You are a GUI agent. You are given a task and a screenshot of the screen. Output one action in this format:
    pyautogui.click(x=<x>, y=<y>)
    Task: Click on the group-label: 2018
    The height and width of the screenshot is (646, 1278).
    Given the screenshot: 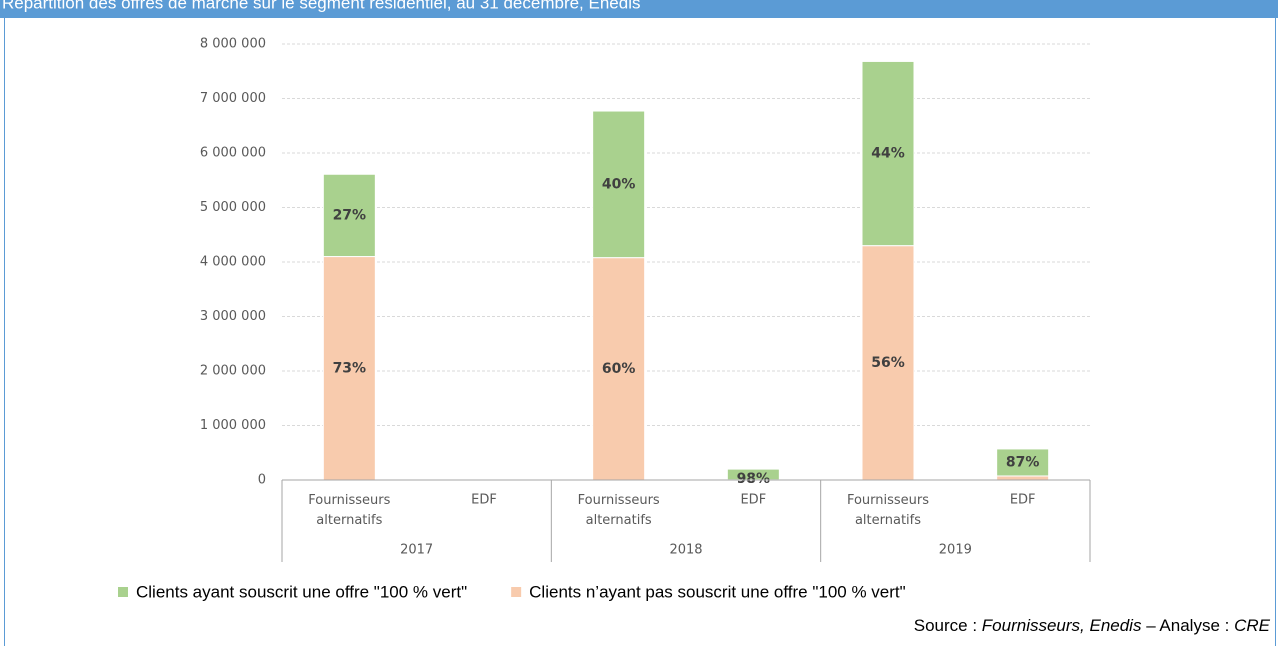 What is the action you would take?
    pyautogui.click(x=685, y=550)
    